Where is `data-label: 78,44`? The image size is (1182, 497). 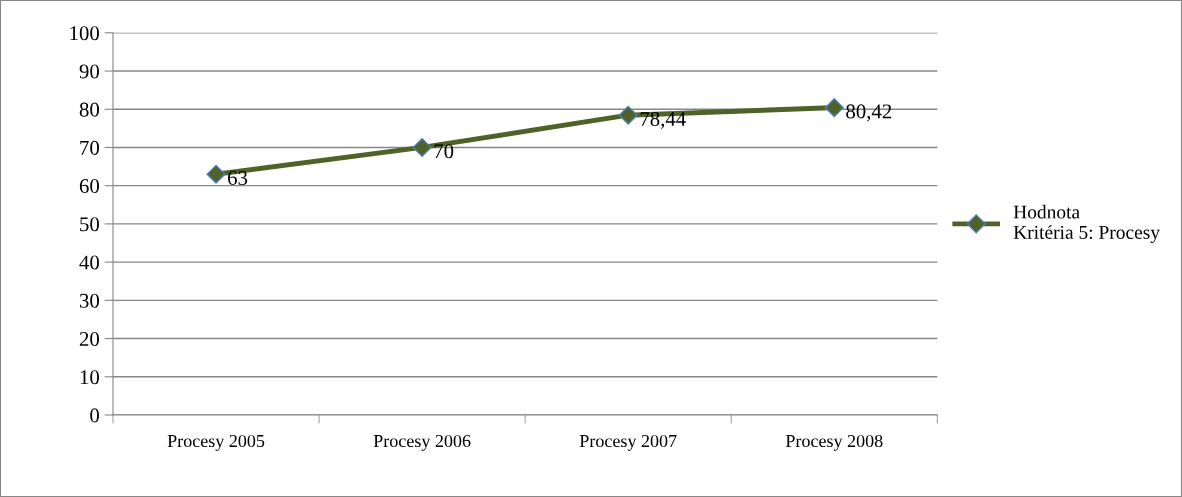
data-label: 78,44 is located at coordinates (663, 120).